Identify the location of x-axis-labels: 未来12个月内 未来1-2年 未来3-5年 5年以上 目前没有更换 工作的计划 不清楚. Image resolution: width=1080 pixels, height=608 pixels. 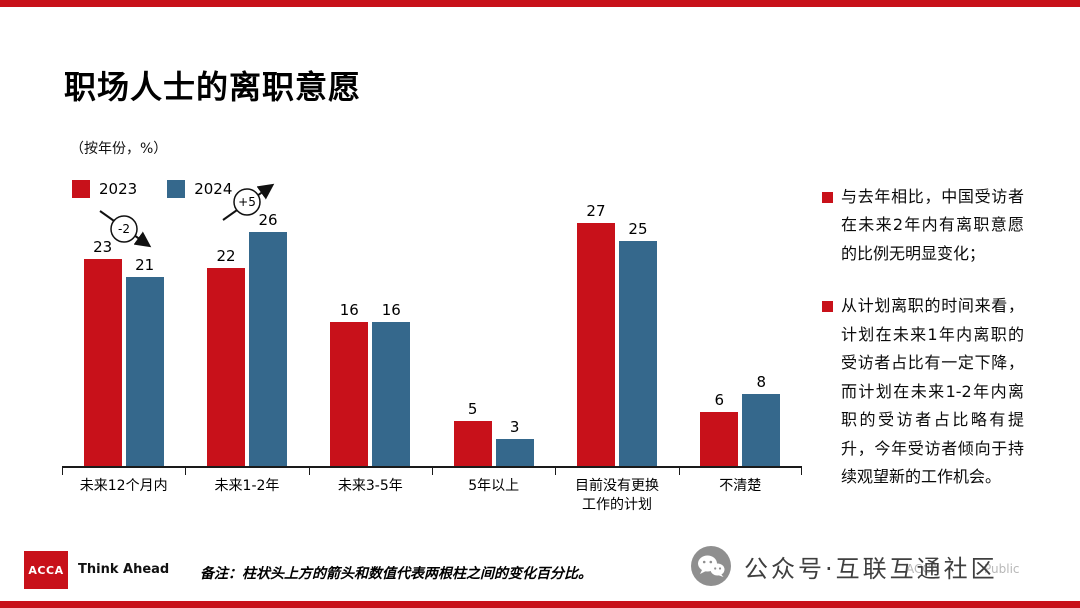
(432, 491).